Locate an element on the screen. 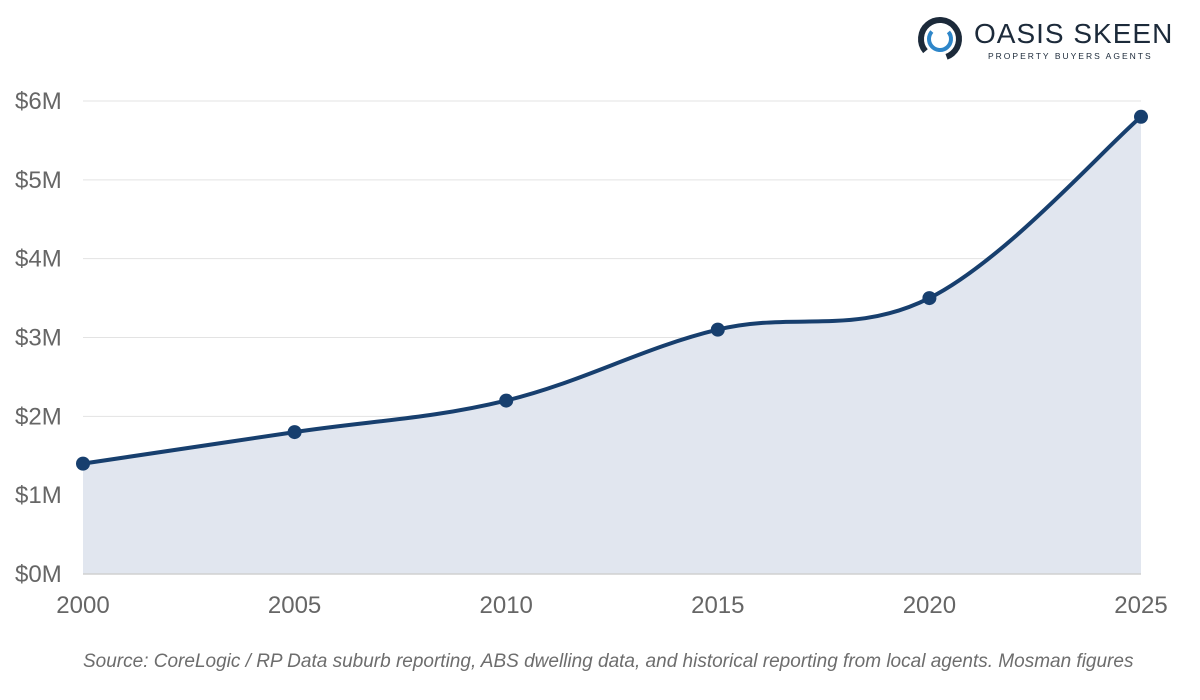 The width and height of the screenshot is (1200, 700). brand-logo-icon is located at coordinates (940, 39).